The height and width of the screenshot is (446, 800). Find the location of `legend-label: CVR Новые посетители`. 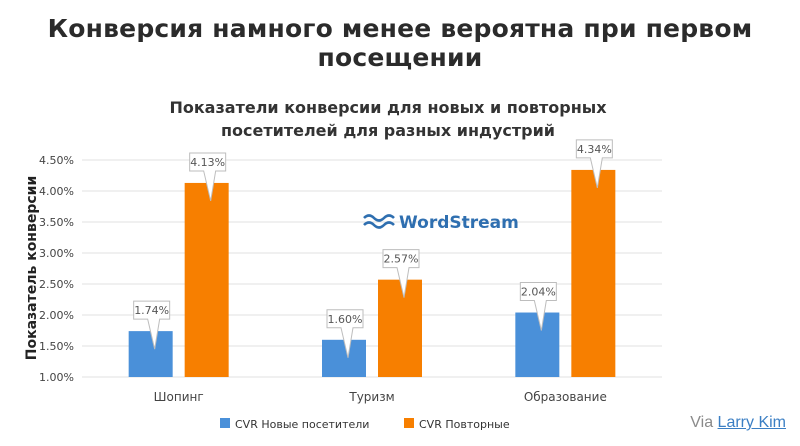

legend-label: CVR Новые посетители is located at coordinates (302, 424).